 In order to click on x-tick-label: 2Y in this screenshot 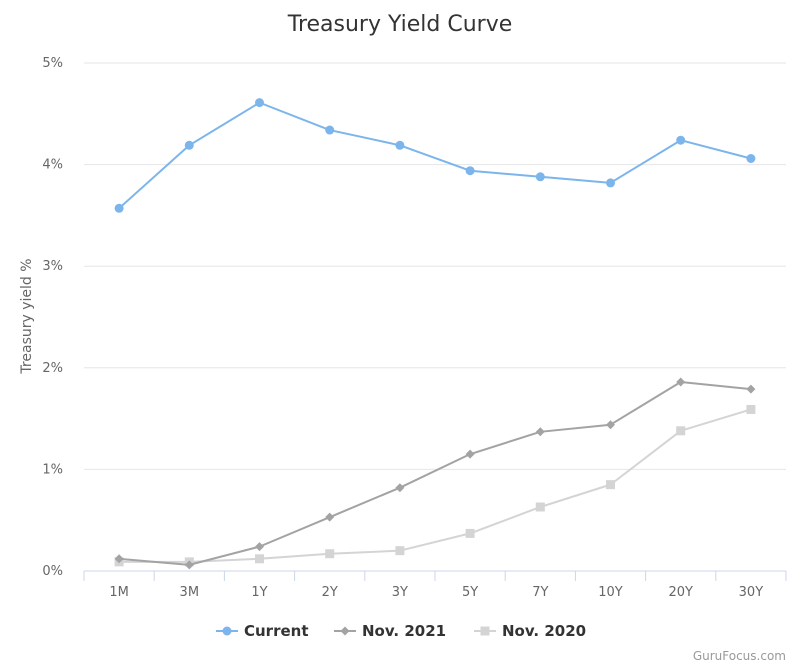, I will do `click(330, 592)`.